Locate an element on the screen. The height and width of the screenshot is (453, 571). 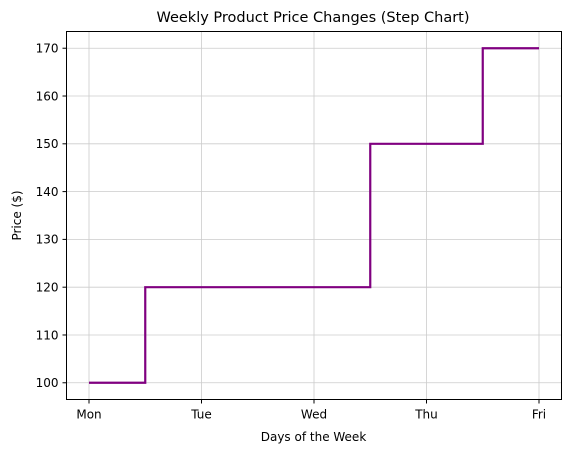
y-tick-label: 140 is located at coordinates (47, 192).